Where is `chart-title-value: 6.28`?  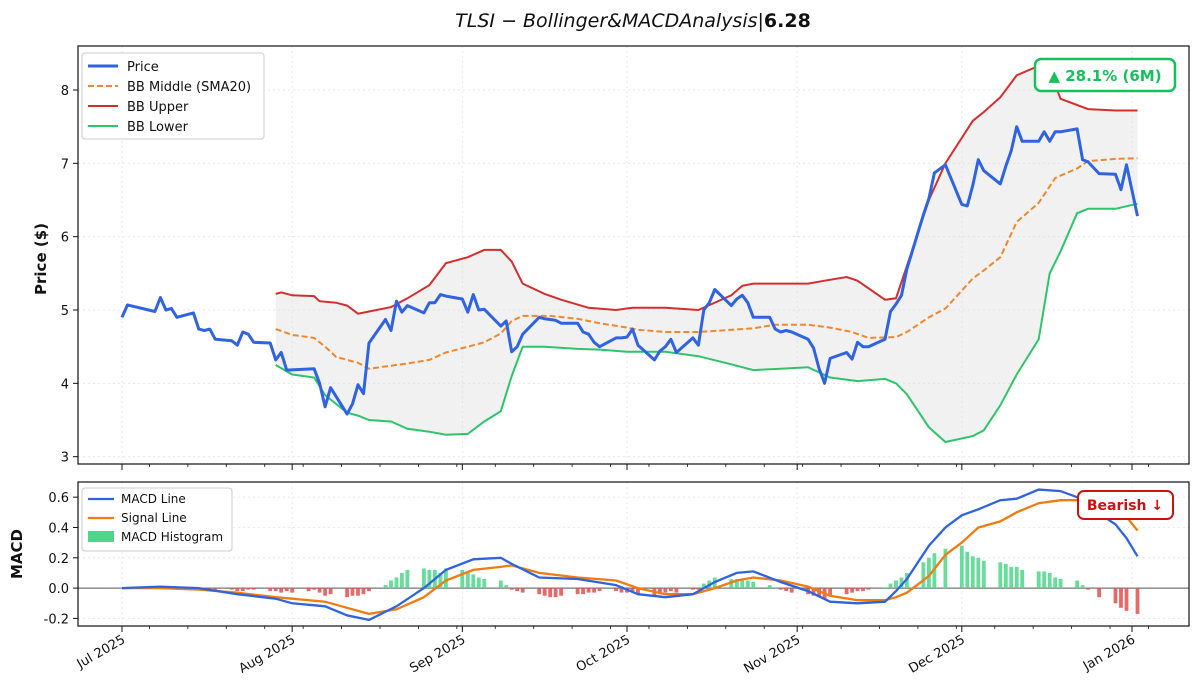
chart-title-value: 6.28 is located at coordinates (787, 21).